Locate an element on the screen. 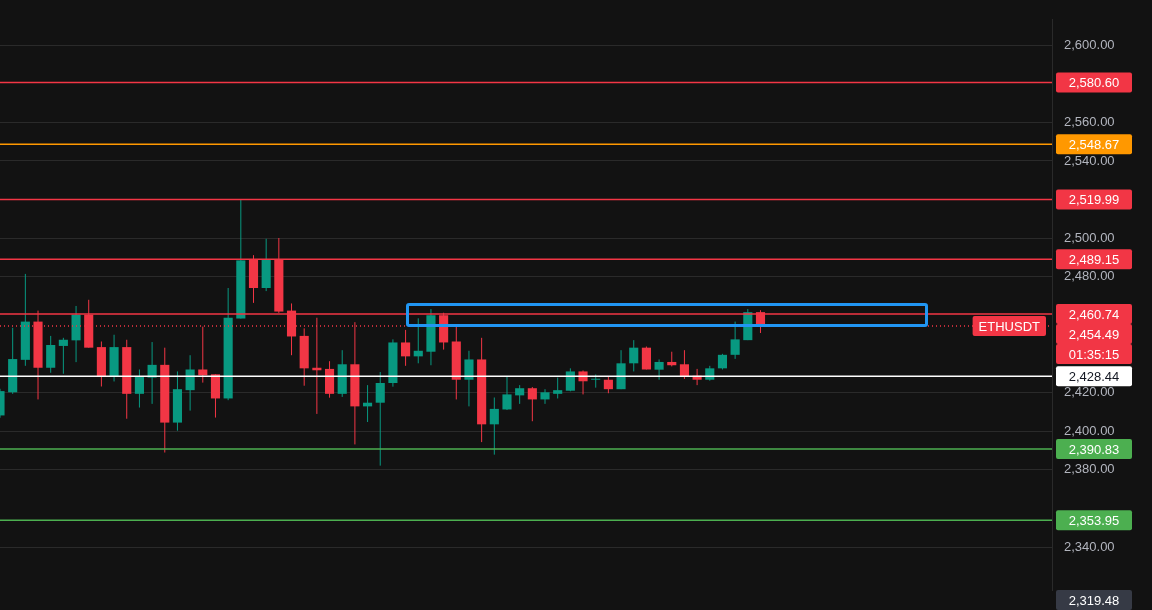  text: 01:35:15 is located at coordinates (1094, 354).